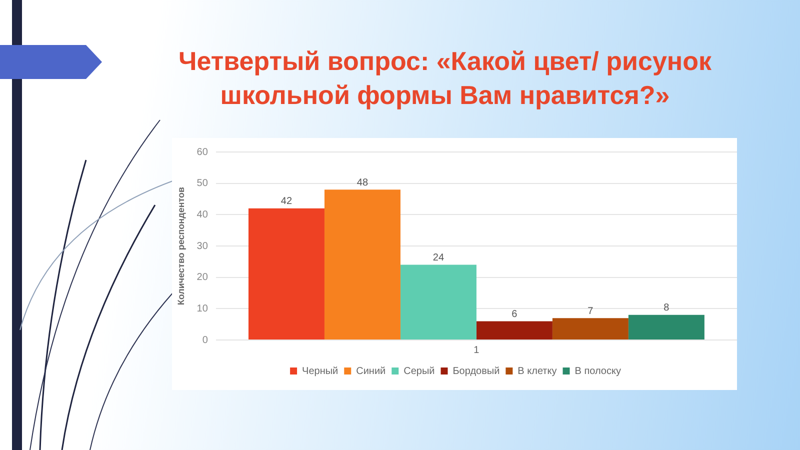 This screenshot has height=450, width=800. Describe the element at coordinates (591, 311) in the screenshot. I see `data-label: 7` at that location.